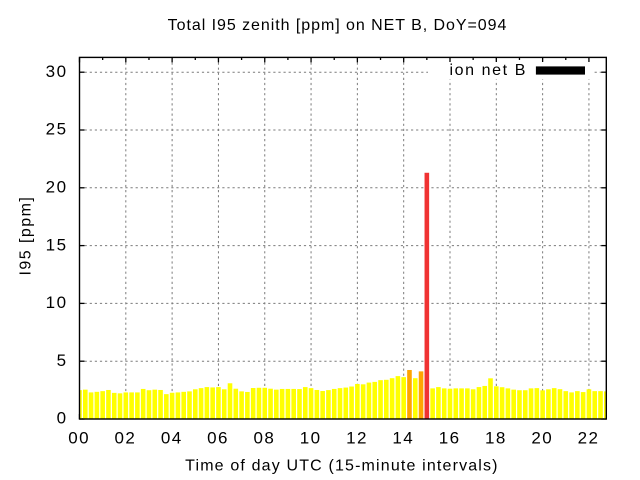  Describe the element at coordinates (26, 236) in the screenshot. I see `svg-text: I95 [ppm]` at that location.